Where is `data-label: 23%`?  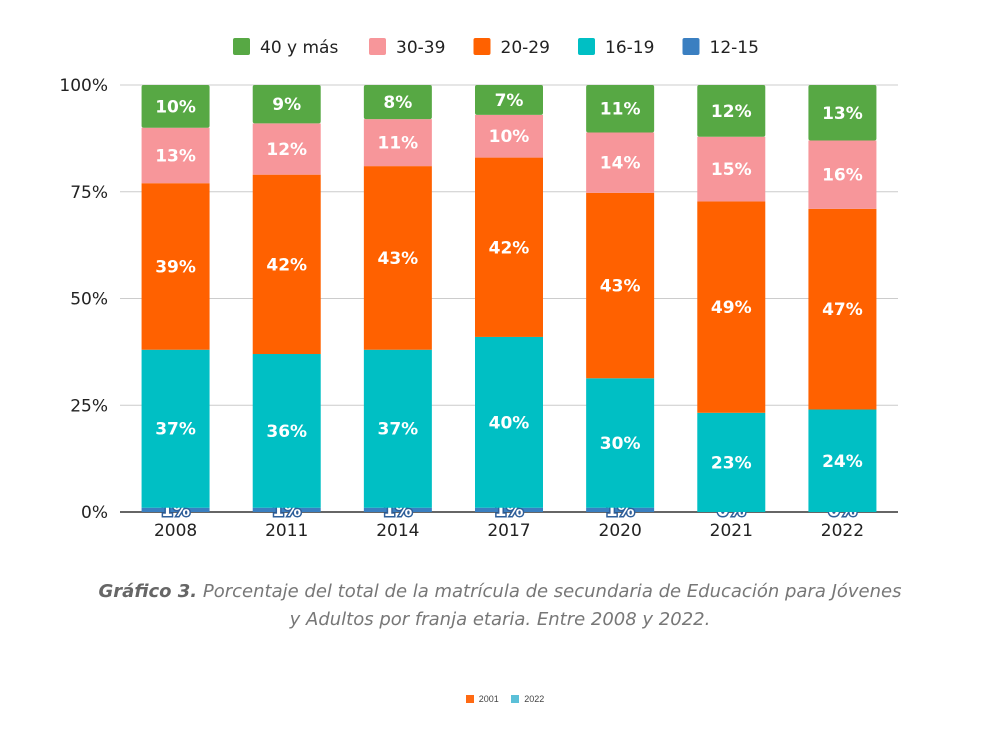 data-label: 23% is located at coordinates (731, 463).